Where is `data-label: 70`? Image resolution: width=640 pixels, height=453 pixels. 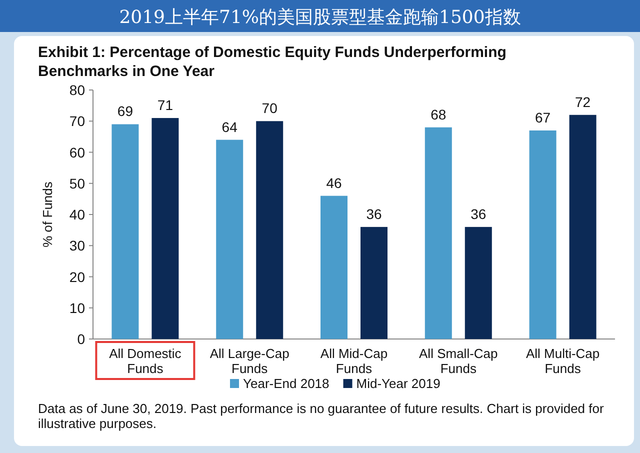 data-label: 70 is located at coordinates (270, 108).